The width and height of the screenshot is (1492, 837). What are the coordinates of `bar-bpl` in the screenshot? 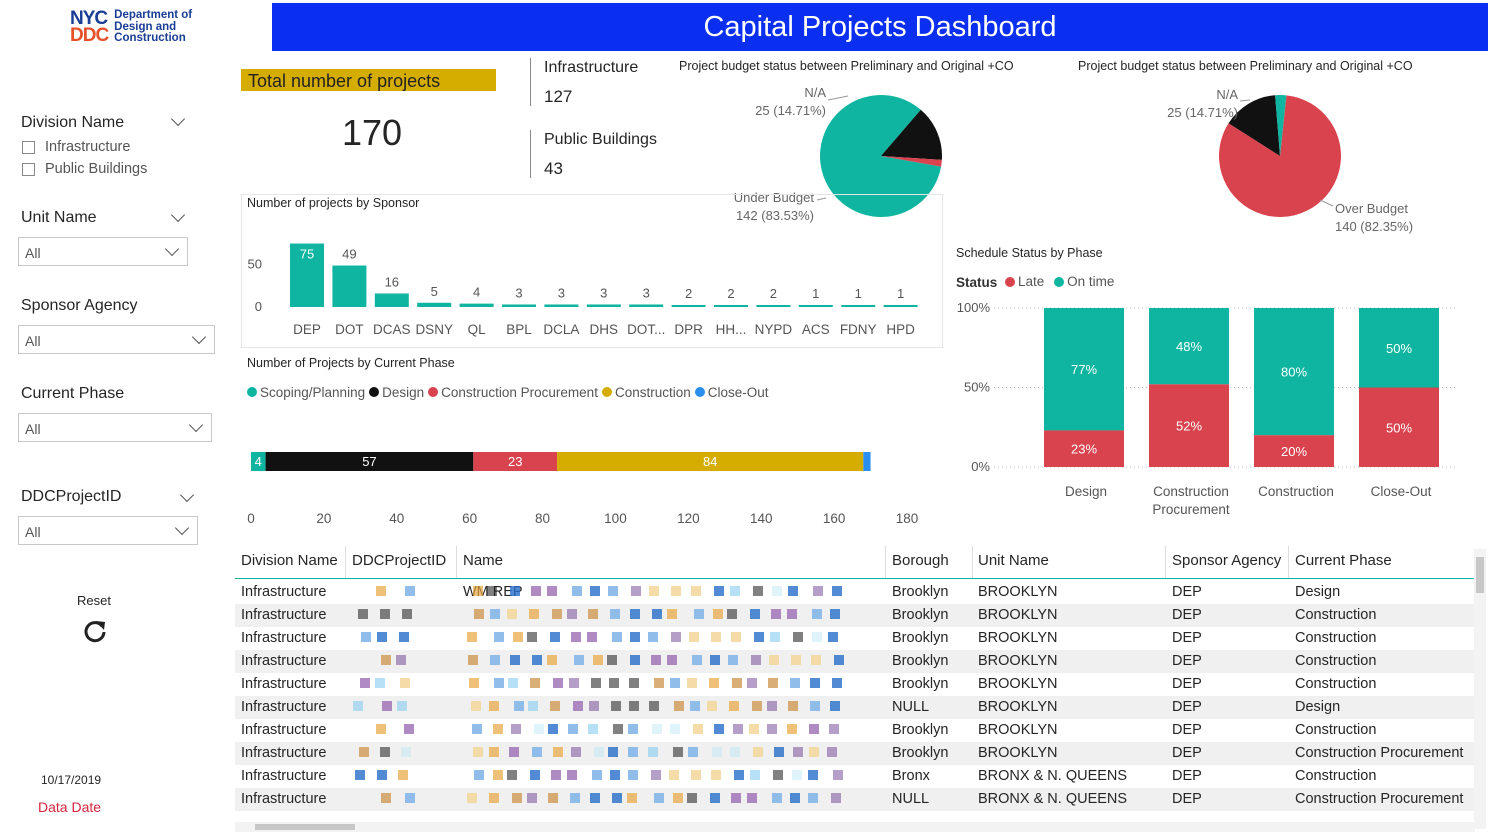 It's located at (519, 305).